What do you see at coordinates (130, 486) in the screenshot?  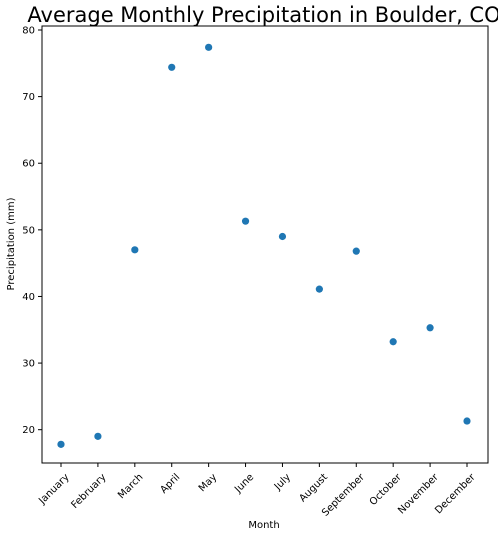 I see `x-tick-label: March` at bounding box center [130, 486].